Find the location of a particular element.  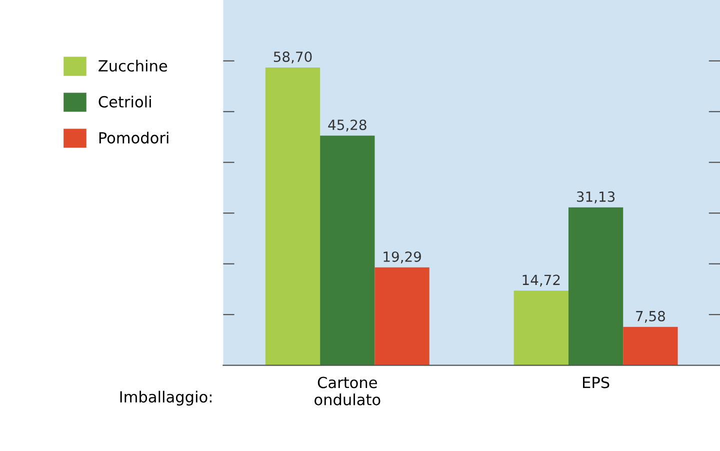

x-tick-label: Cartone ondulato is located at coordinates (347, 391).